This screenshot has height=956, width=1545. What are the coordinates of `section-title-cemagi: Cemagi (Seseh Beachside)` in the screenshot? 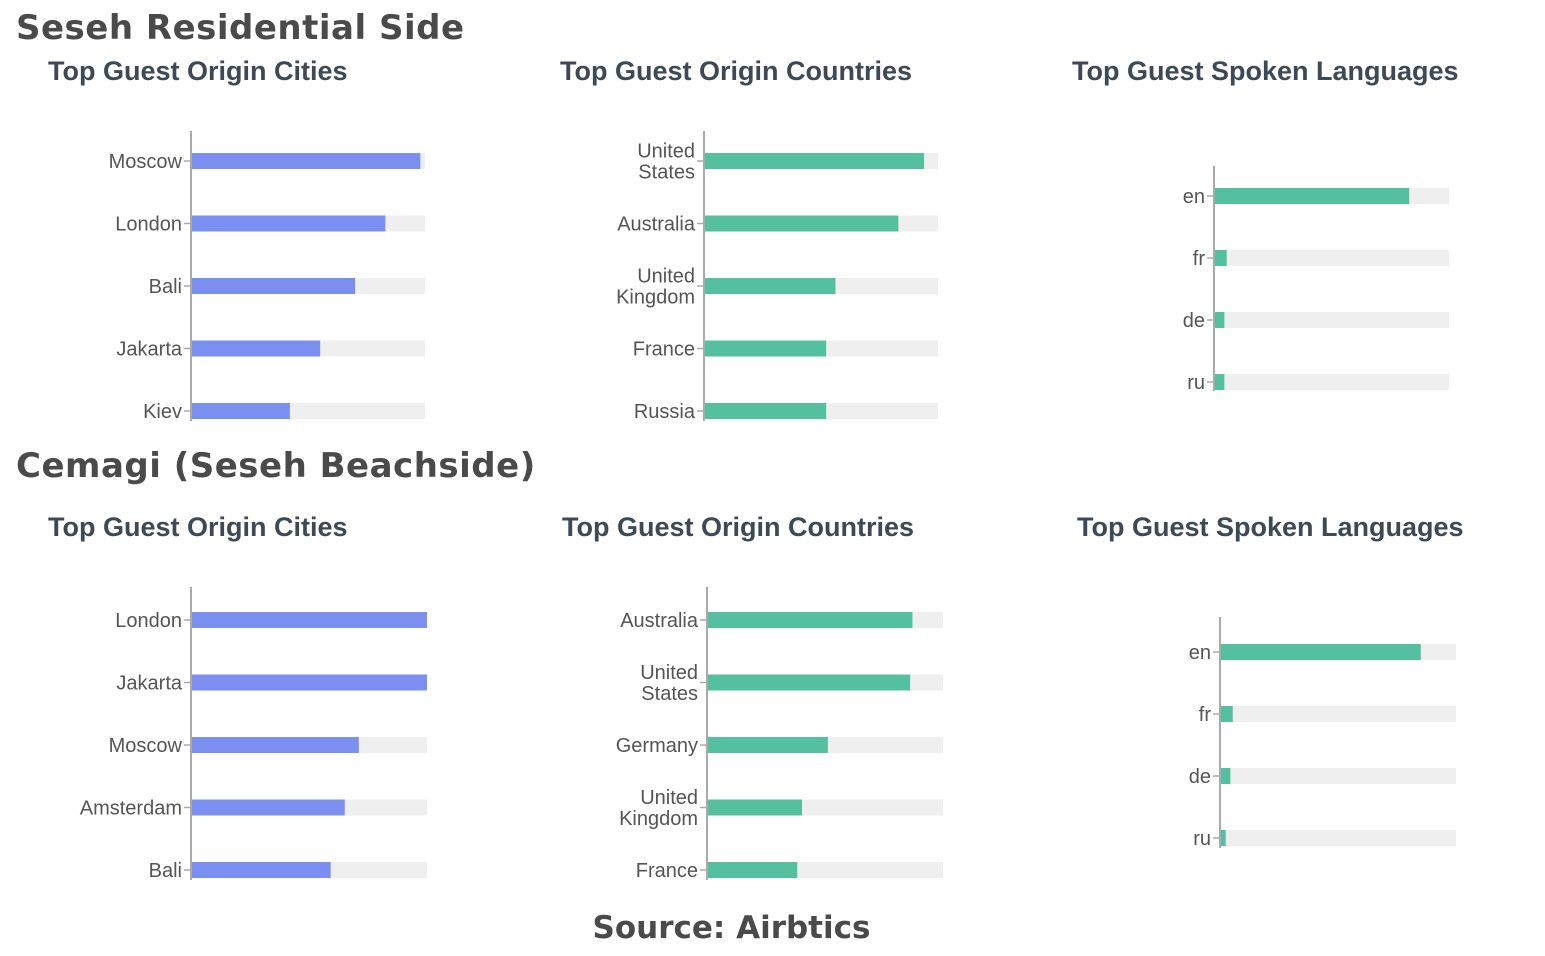 It's located at (276, 466).